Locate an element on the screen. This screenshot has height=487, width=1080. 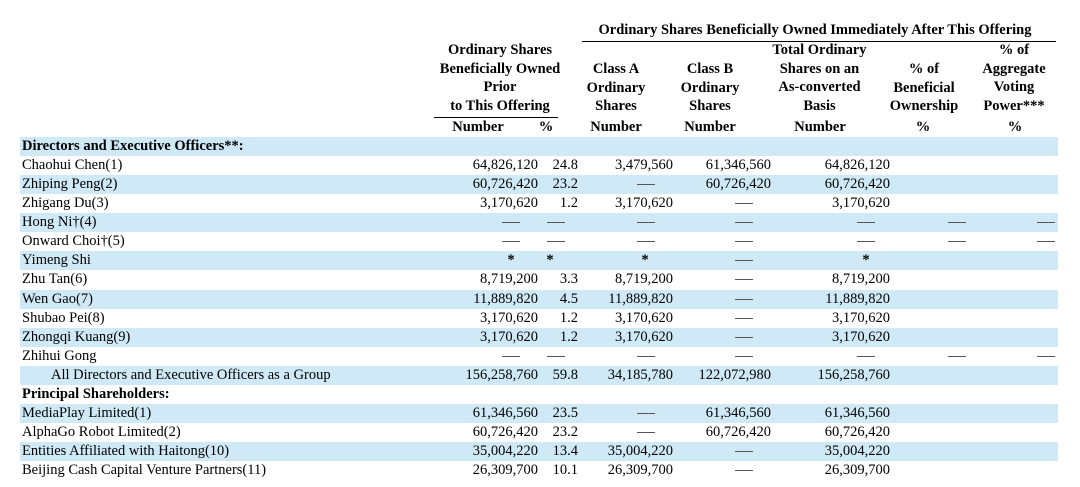
subheader-class-b: Number is located at coordinates (710, 127).